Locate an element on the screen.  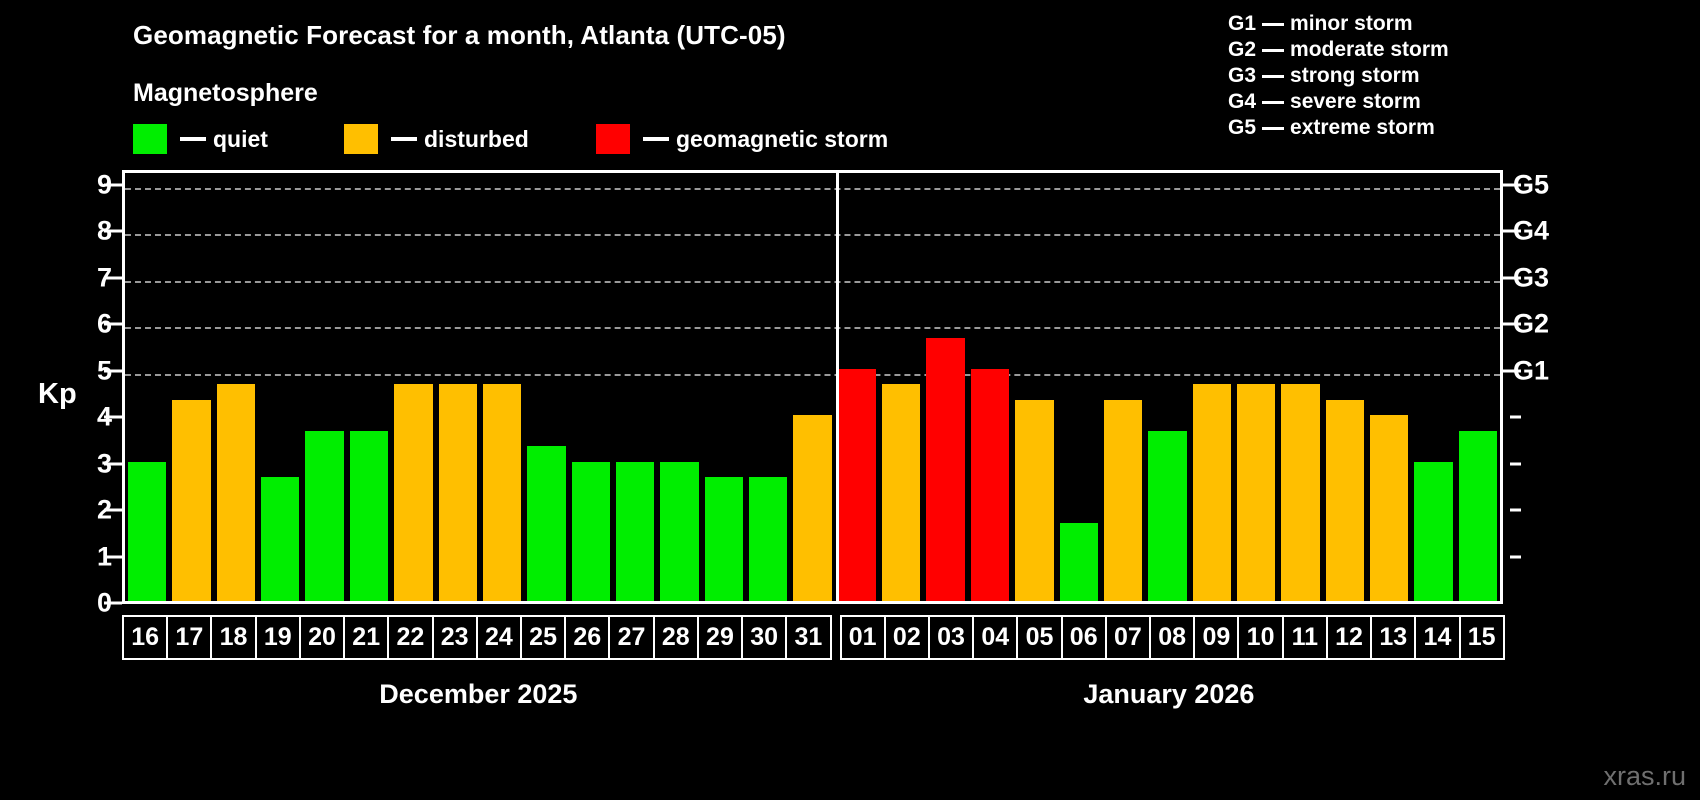
g-scale-row-g4: G4 severe storm is located at coordinates (1338, 102).